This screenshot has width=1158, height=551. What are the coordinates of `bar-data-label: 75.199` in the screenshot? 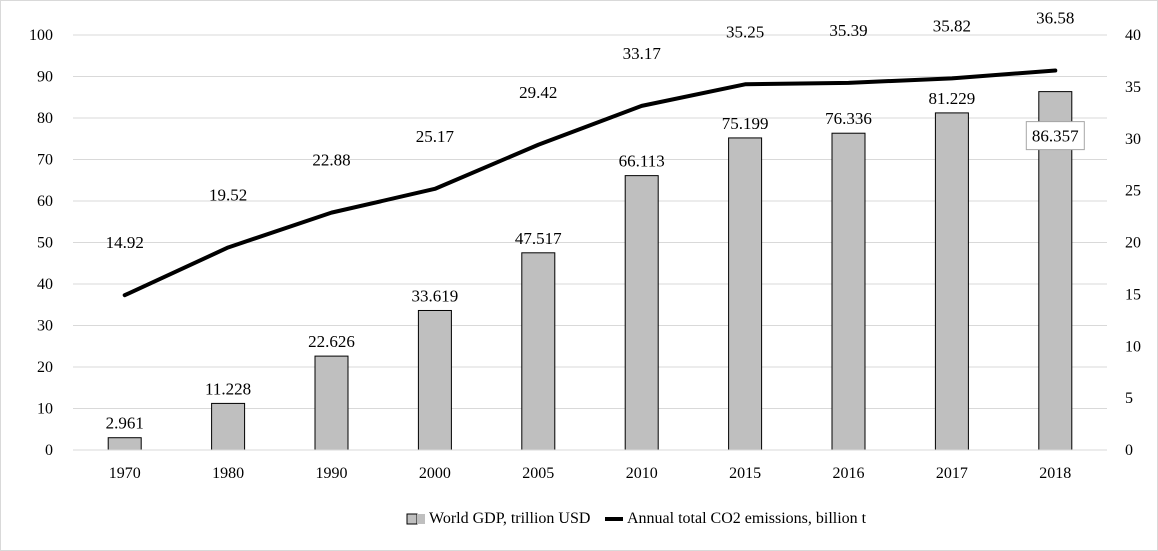 It's located at (745, 123).